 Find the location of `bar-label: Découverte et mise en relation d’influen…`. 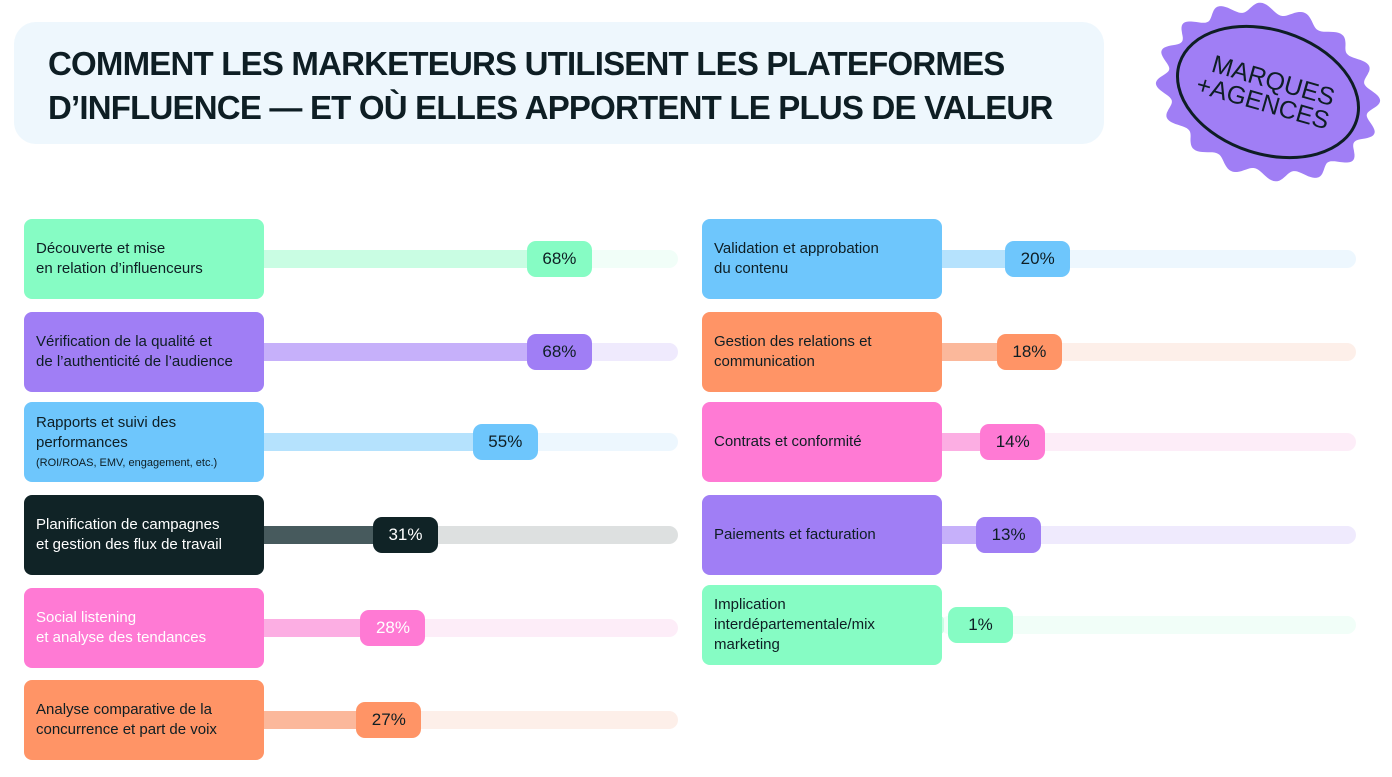

bar-label: Découverte et mise en relation d’influen… is located at coordinates (119, 258).